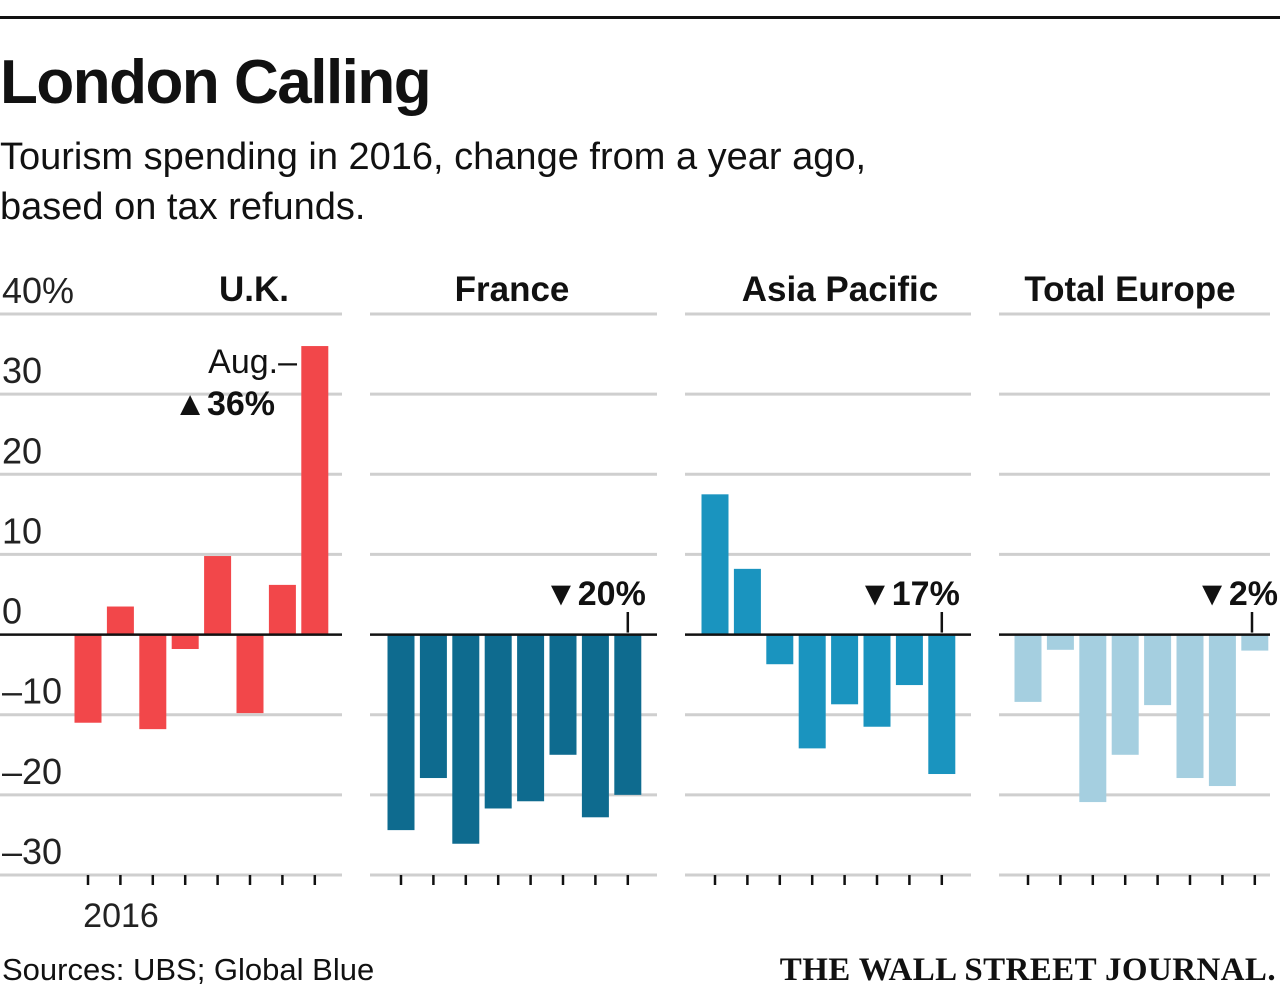  What do you see at coordinates (12, 611) in the screenshot?
I see `y-tick-label: 0` at bounding box center [12, 611].